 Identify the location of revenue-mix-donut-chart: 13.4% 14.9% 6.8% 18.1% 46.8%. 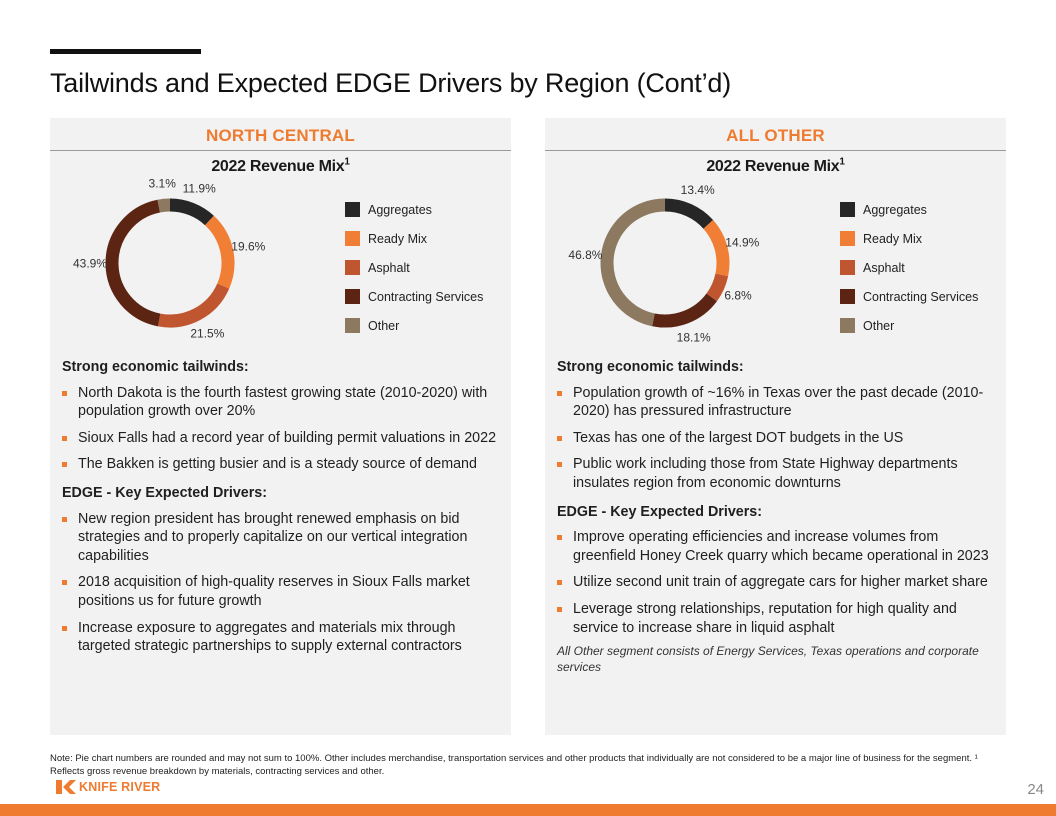
(663, 264).